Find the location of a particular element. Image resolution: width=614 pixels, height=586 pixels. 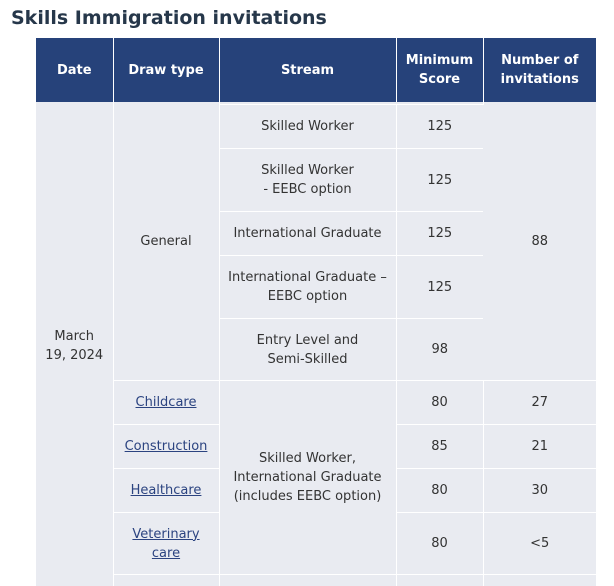

table-row: Veterinary care 80 <5 is located at coordinates (316, 543).